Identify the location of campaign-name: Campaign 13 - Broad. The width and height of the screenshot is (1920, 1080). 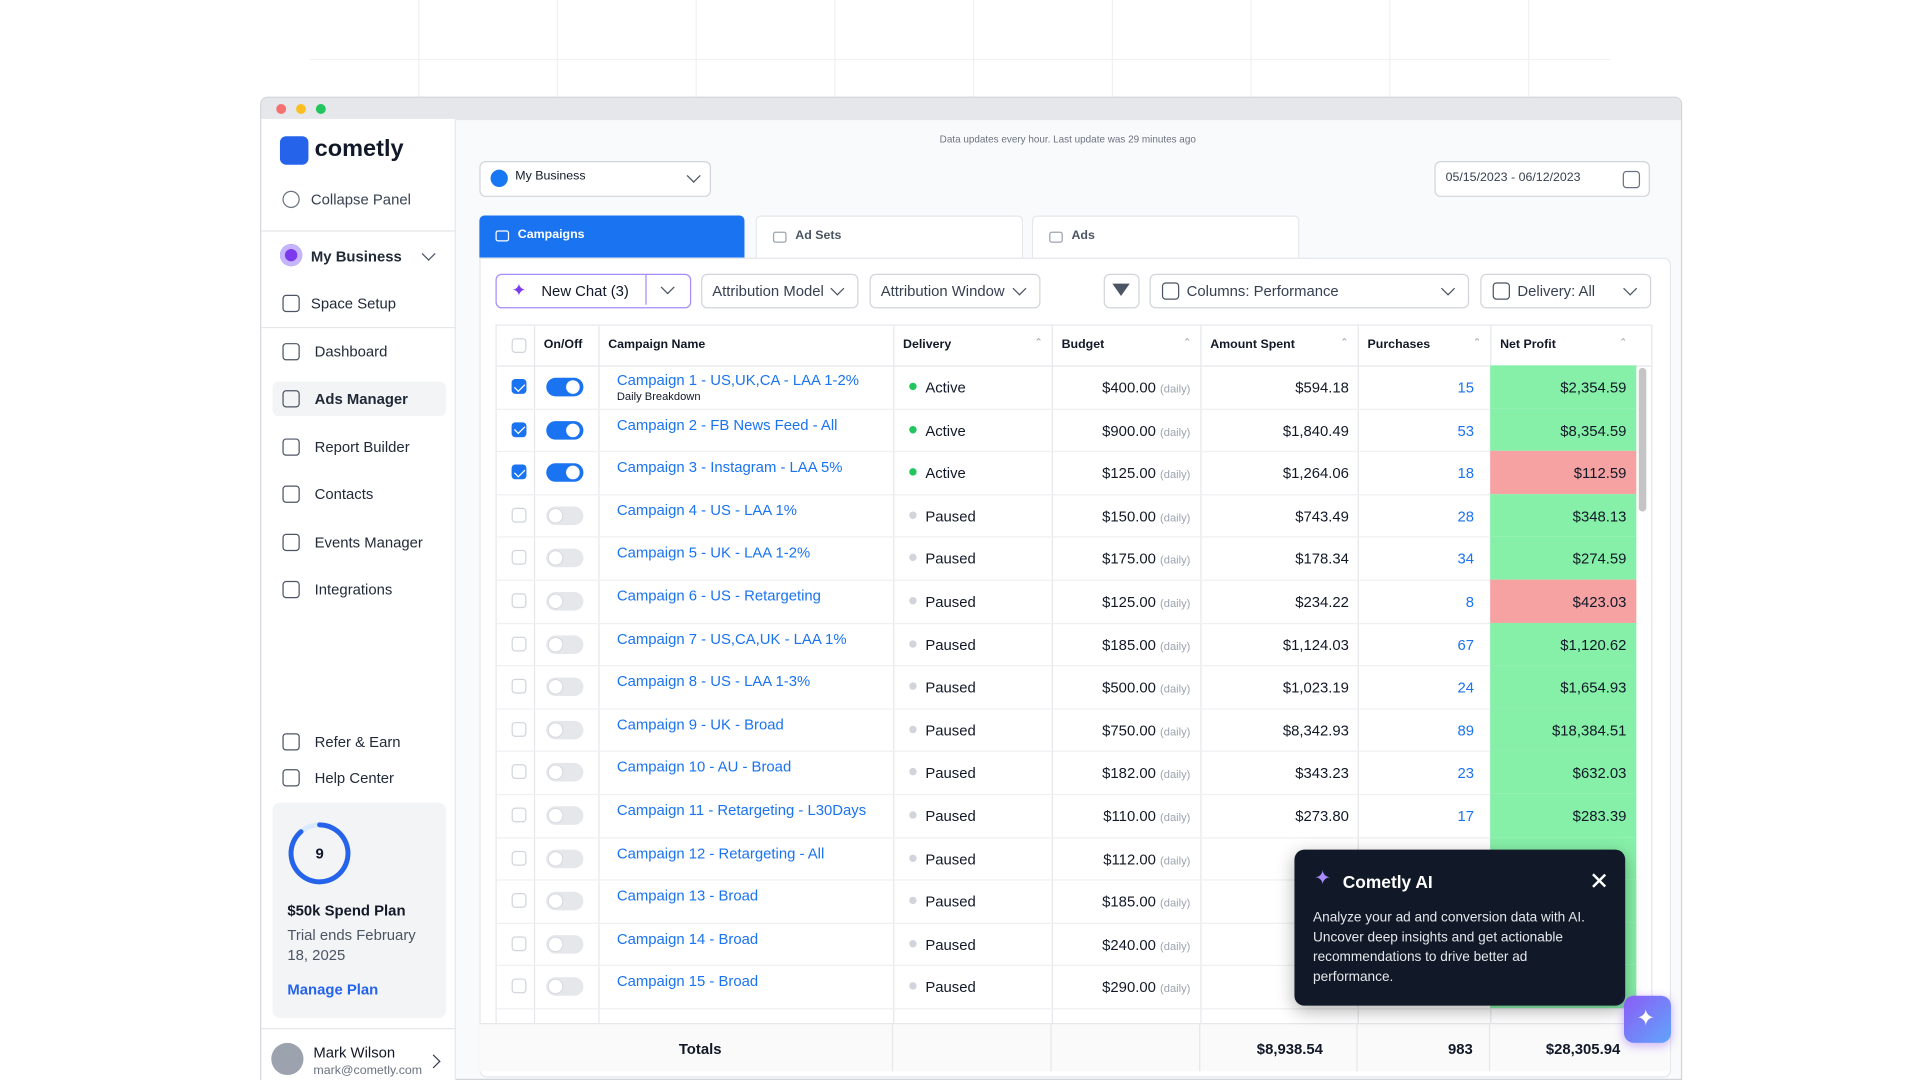
(687, 896).